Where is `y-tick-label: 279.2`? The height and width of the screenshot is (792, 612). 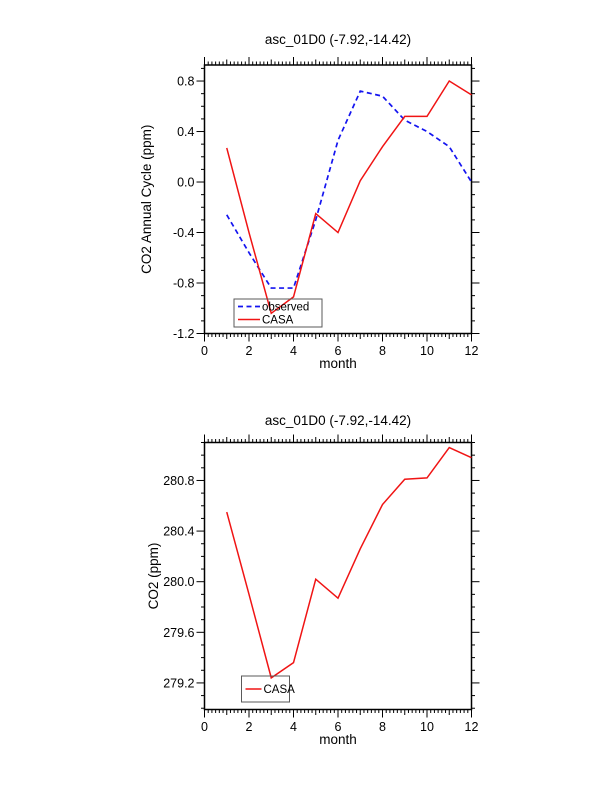
y-tick-label: 279.2 is located at coordinates (178, 683).